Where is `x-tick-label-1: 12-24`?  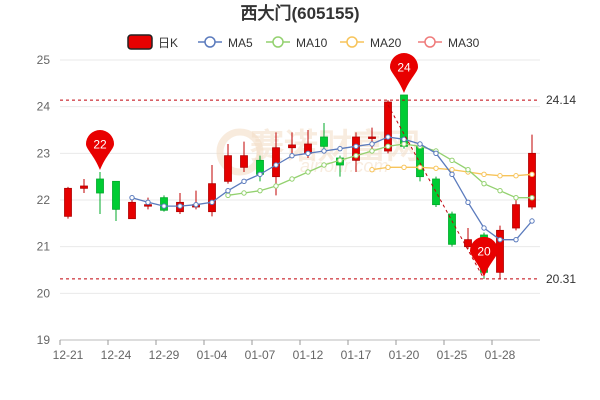
x-tick-label-1: 12-24 is located at coordinates (116, 355).